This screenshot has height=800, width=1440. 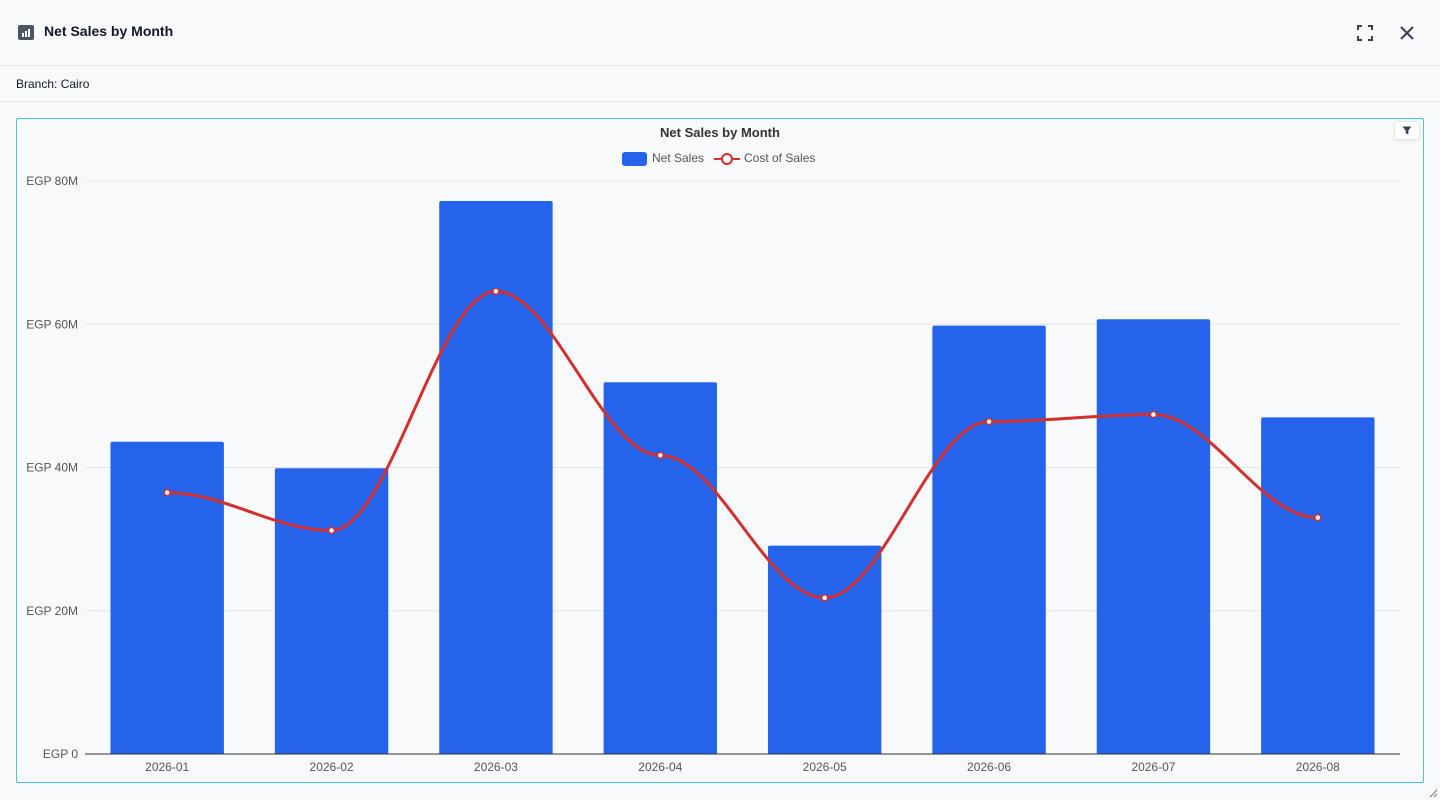 I want to click on filter-icon, so click(x=1407, y=130).